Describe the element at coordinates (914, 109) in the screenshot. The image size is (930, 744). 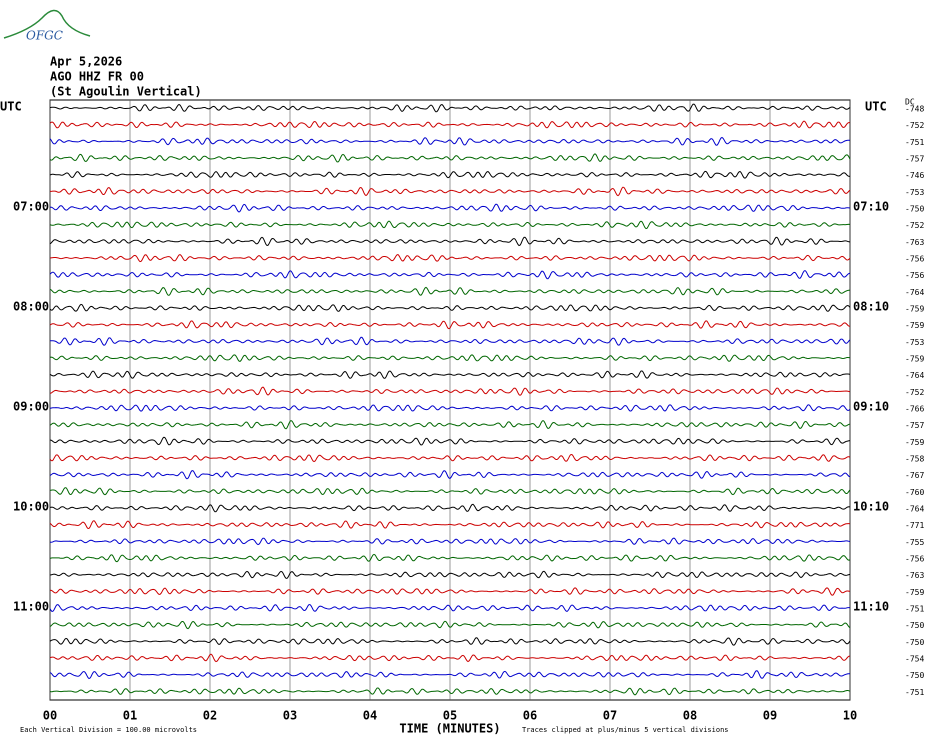
I see `dc-offset: -748` at that location.